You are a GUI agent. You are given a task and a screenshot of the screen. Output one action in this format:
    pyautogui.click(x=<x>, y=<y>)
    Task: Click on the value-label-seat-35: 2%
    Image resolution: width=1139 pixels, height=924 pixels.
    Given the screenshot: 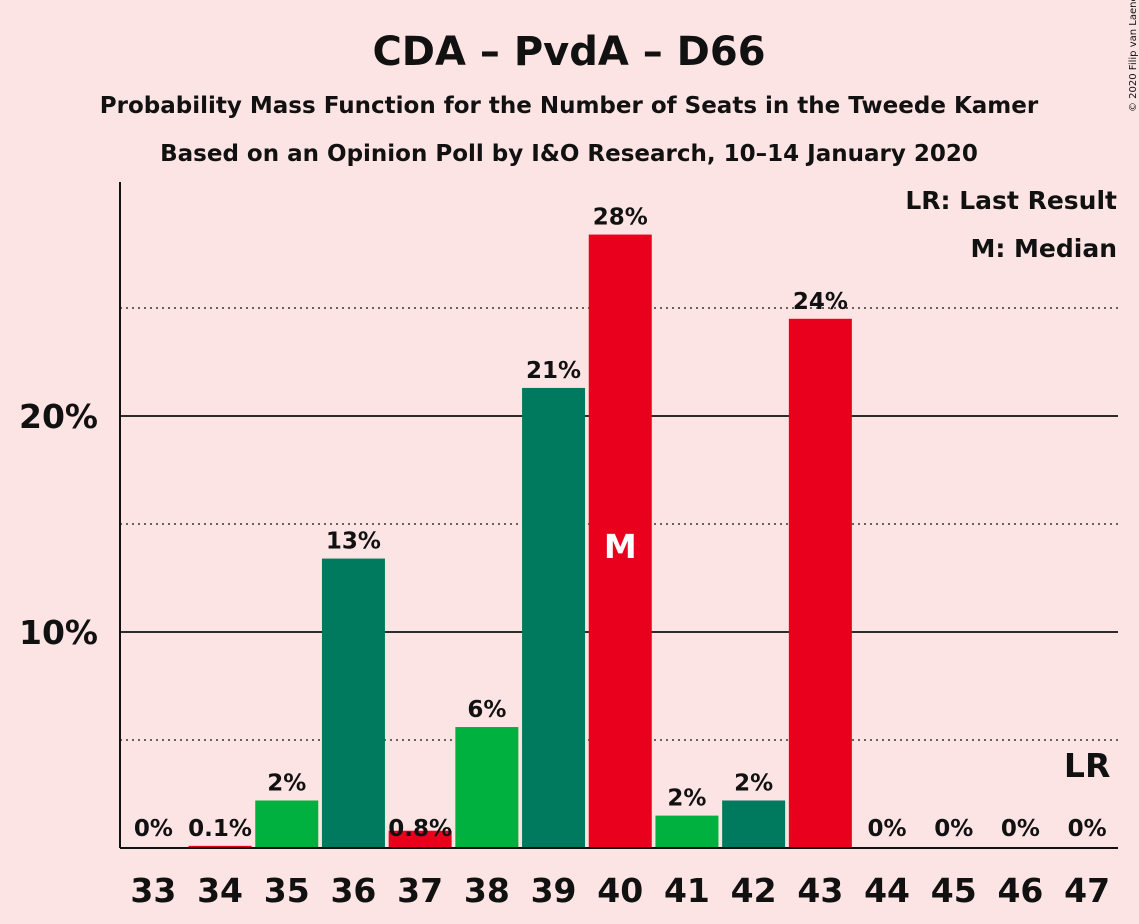 What is the action you would take?
    pyautogui.click(x=286, y=783)
    